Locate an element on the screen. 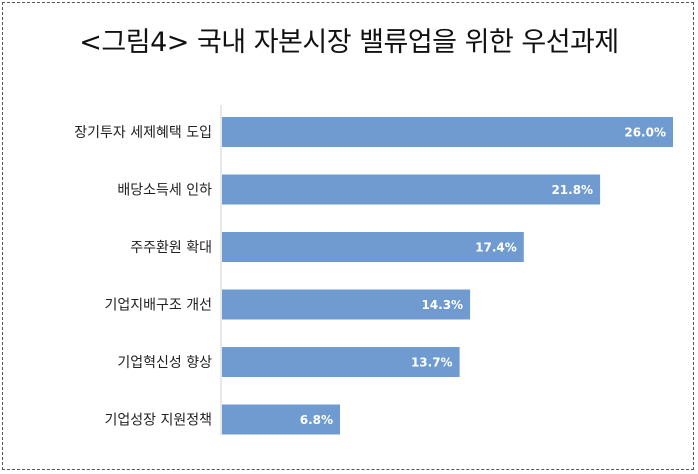 Image resolution: width=698 pixels, height=474 pixels. data-label: 13.7% is located at coordinates (432, 363).